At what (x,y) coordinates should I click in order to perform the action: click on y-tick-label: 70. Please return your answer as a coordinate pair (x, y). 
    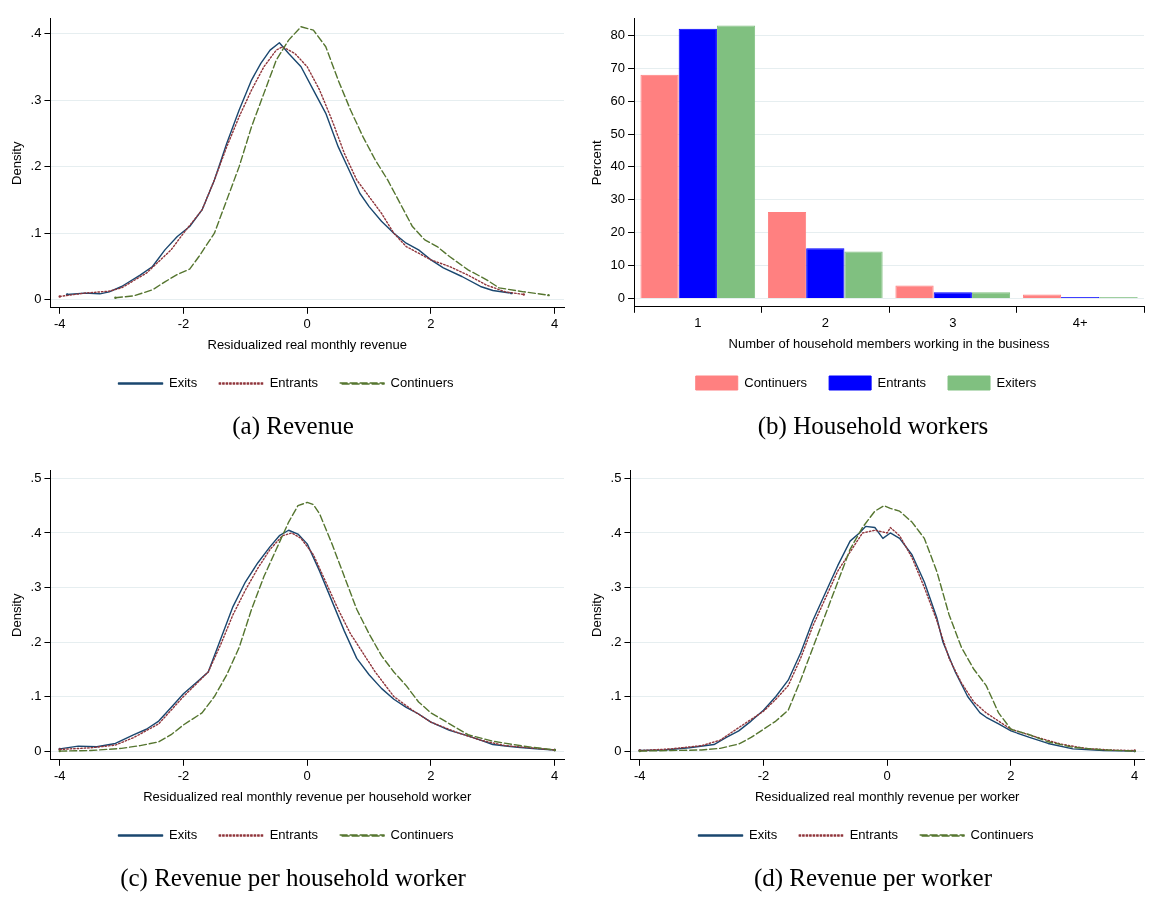
    Looking at the image, I should click on (618, 67).